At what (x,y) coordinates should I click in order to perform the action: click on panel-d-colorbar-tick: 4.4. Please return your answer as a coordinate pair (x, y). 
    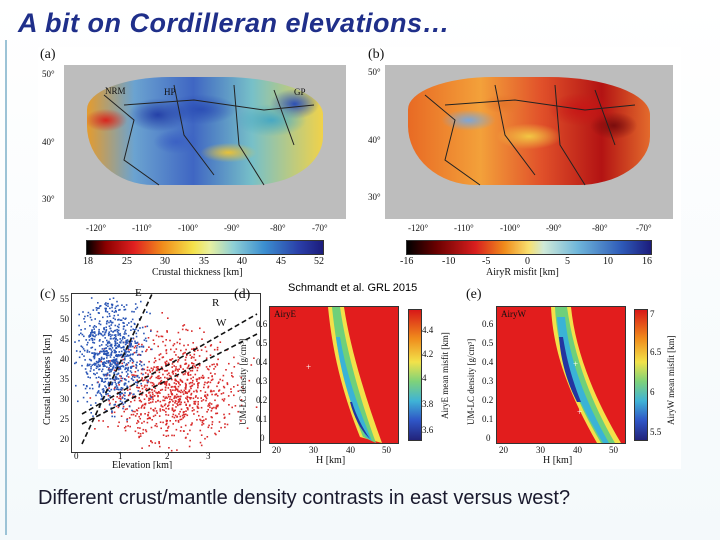
    Looking at the image, I should click on (428, 330).